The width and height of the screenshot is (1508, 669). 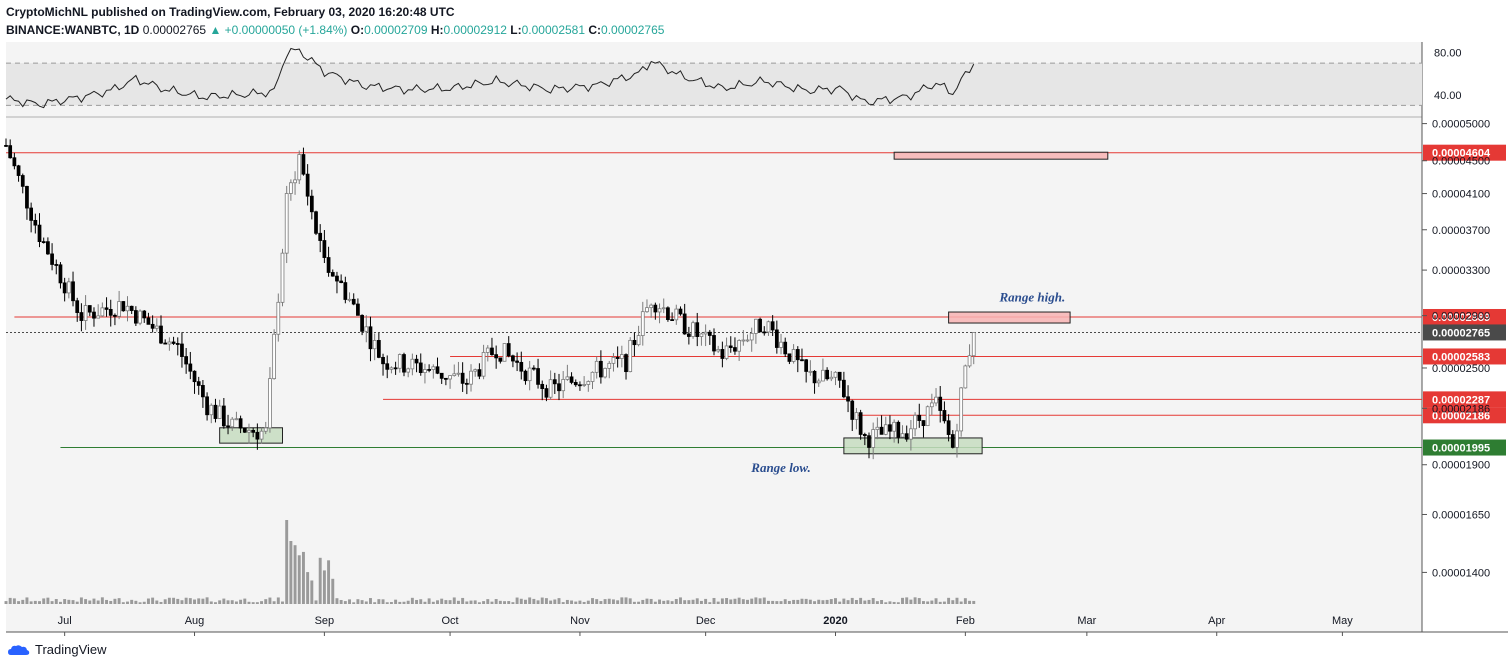 What do you see at coordinates (706, 625) in the screenshot?
I see `time-axis: Jul Aug Sep Oct Nov Dec 2020 Feb Mar Apr May` at bounding box center [706, 625].